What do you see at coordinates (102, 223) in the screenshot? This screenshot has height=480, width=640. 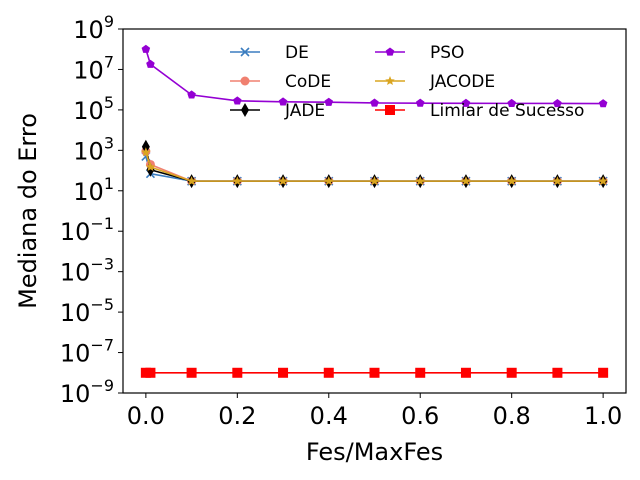 I see `y-tick-exponent: −1` at bounding box center [102, 223].